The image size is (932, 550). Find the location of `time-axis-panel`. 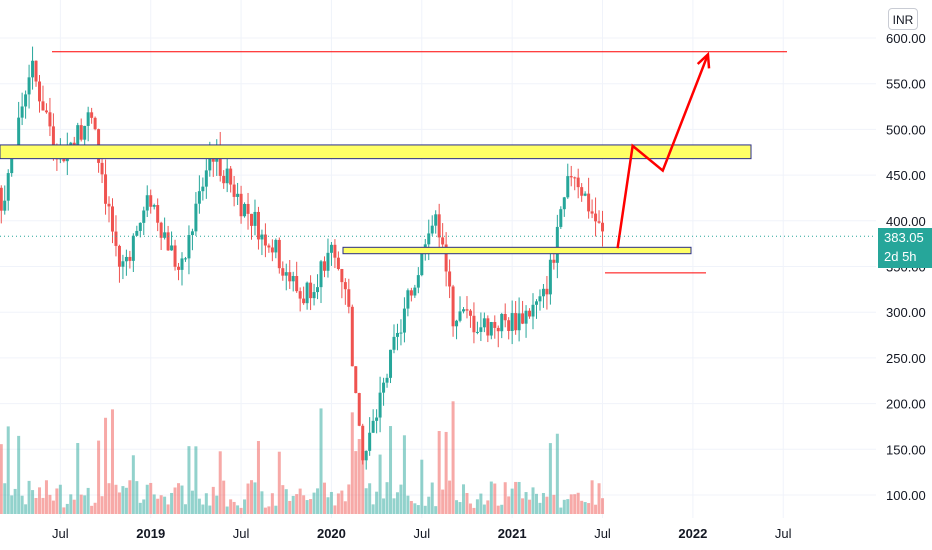

time-axis-panel is located at coordinates (438, 534).